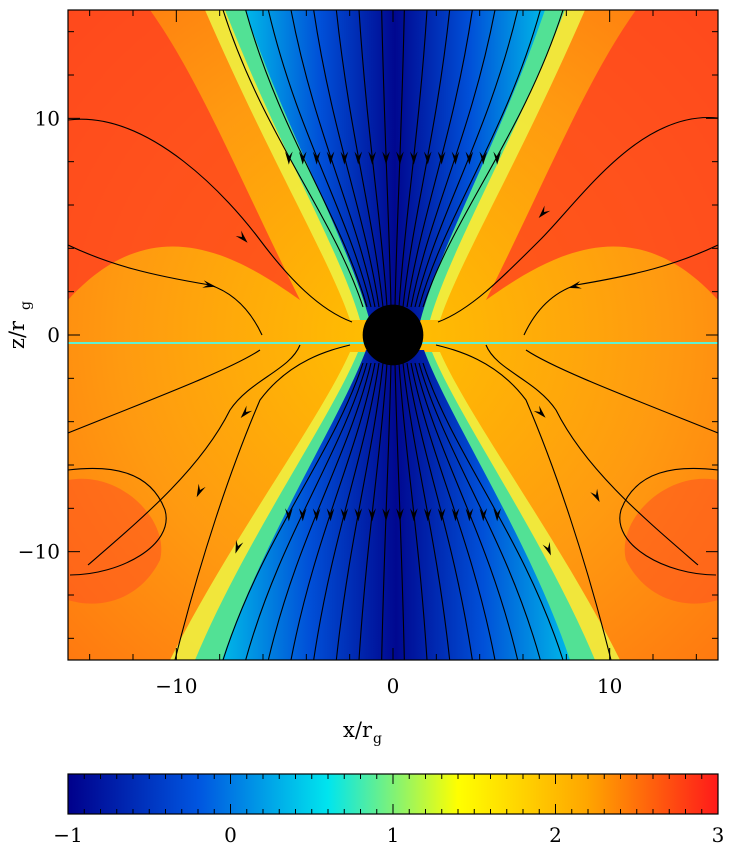  I want to click on hot-region-upper-right, so click(602, 155).